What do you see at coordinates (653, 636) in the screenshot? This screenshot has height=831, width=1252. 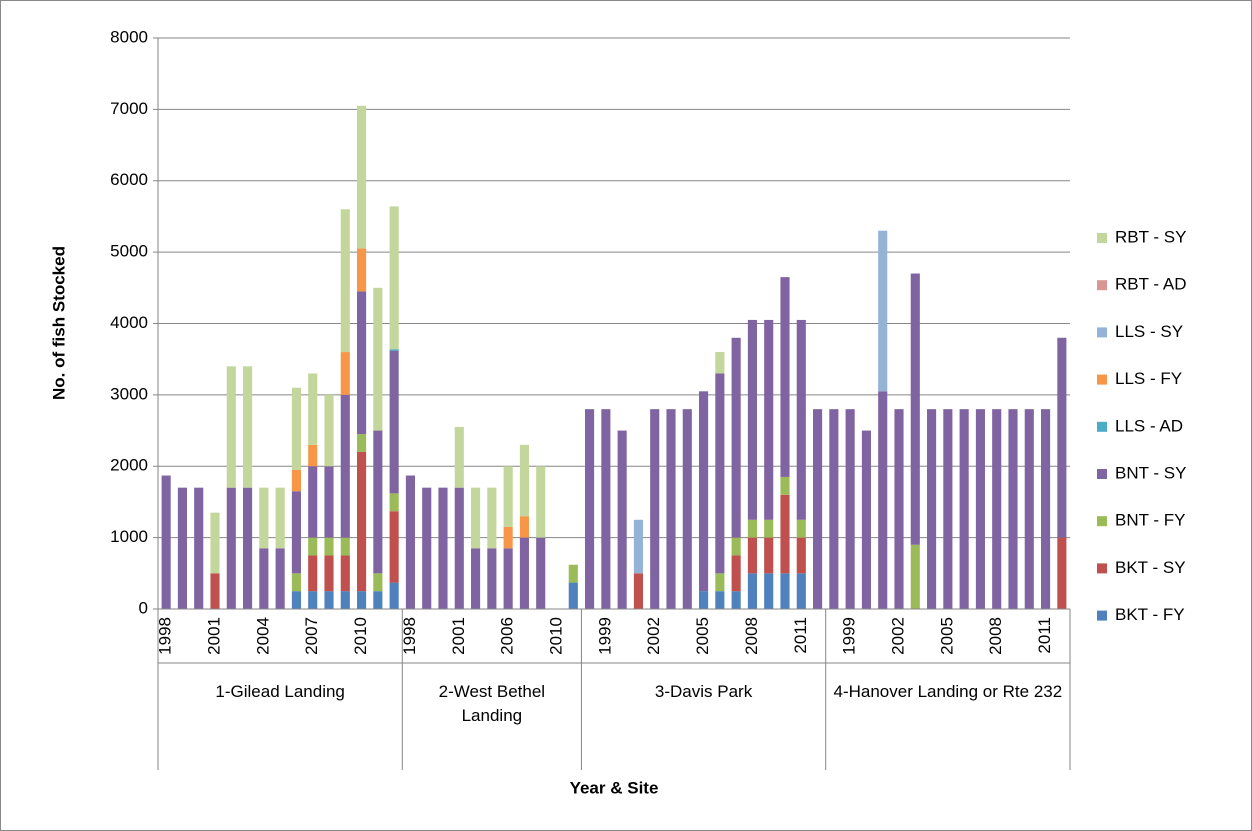 I see `x-tick-label: 2002` at bounding box center [653, 636].